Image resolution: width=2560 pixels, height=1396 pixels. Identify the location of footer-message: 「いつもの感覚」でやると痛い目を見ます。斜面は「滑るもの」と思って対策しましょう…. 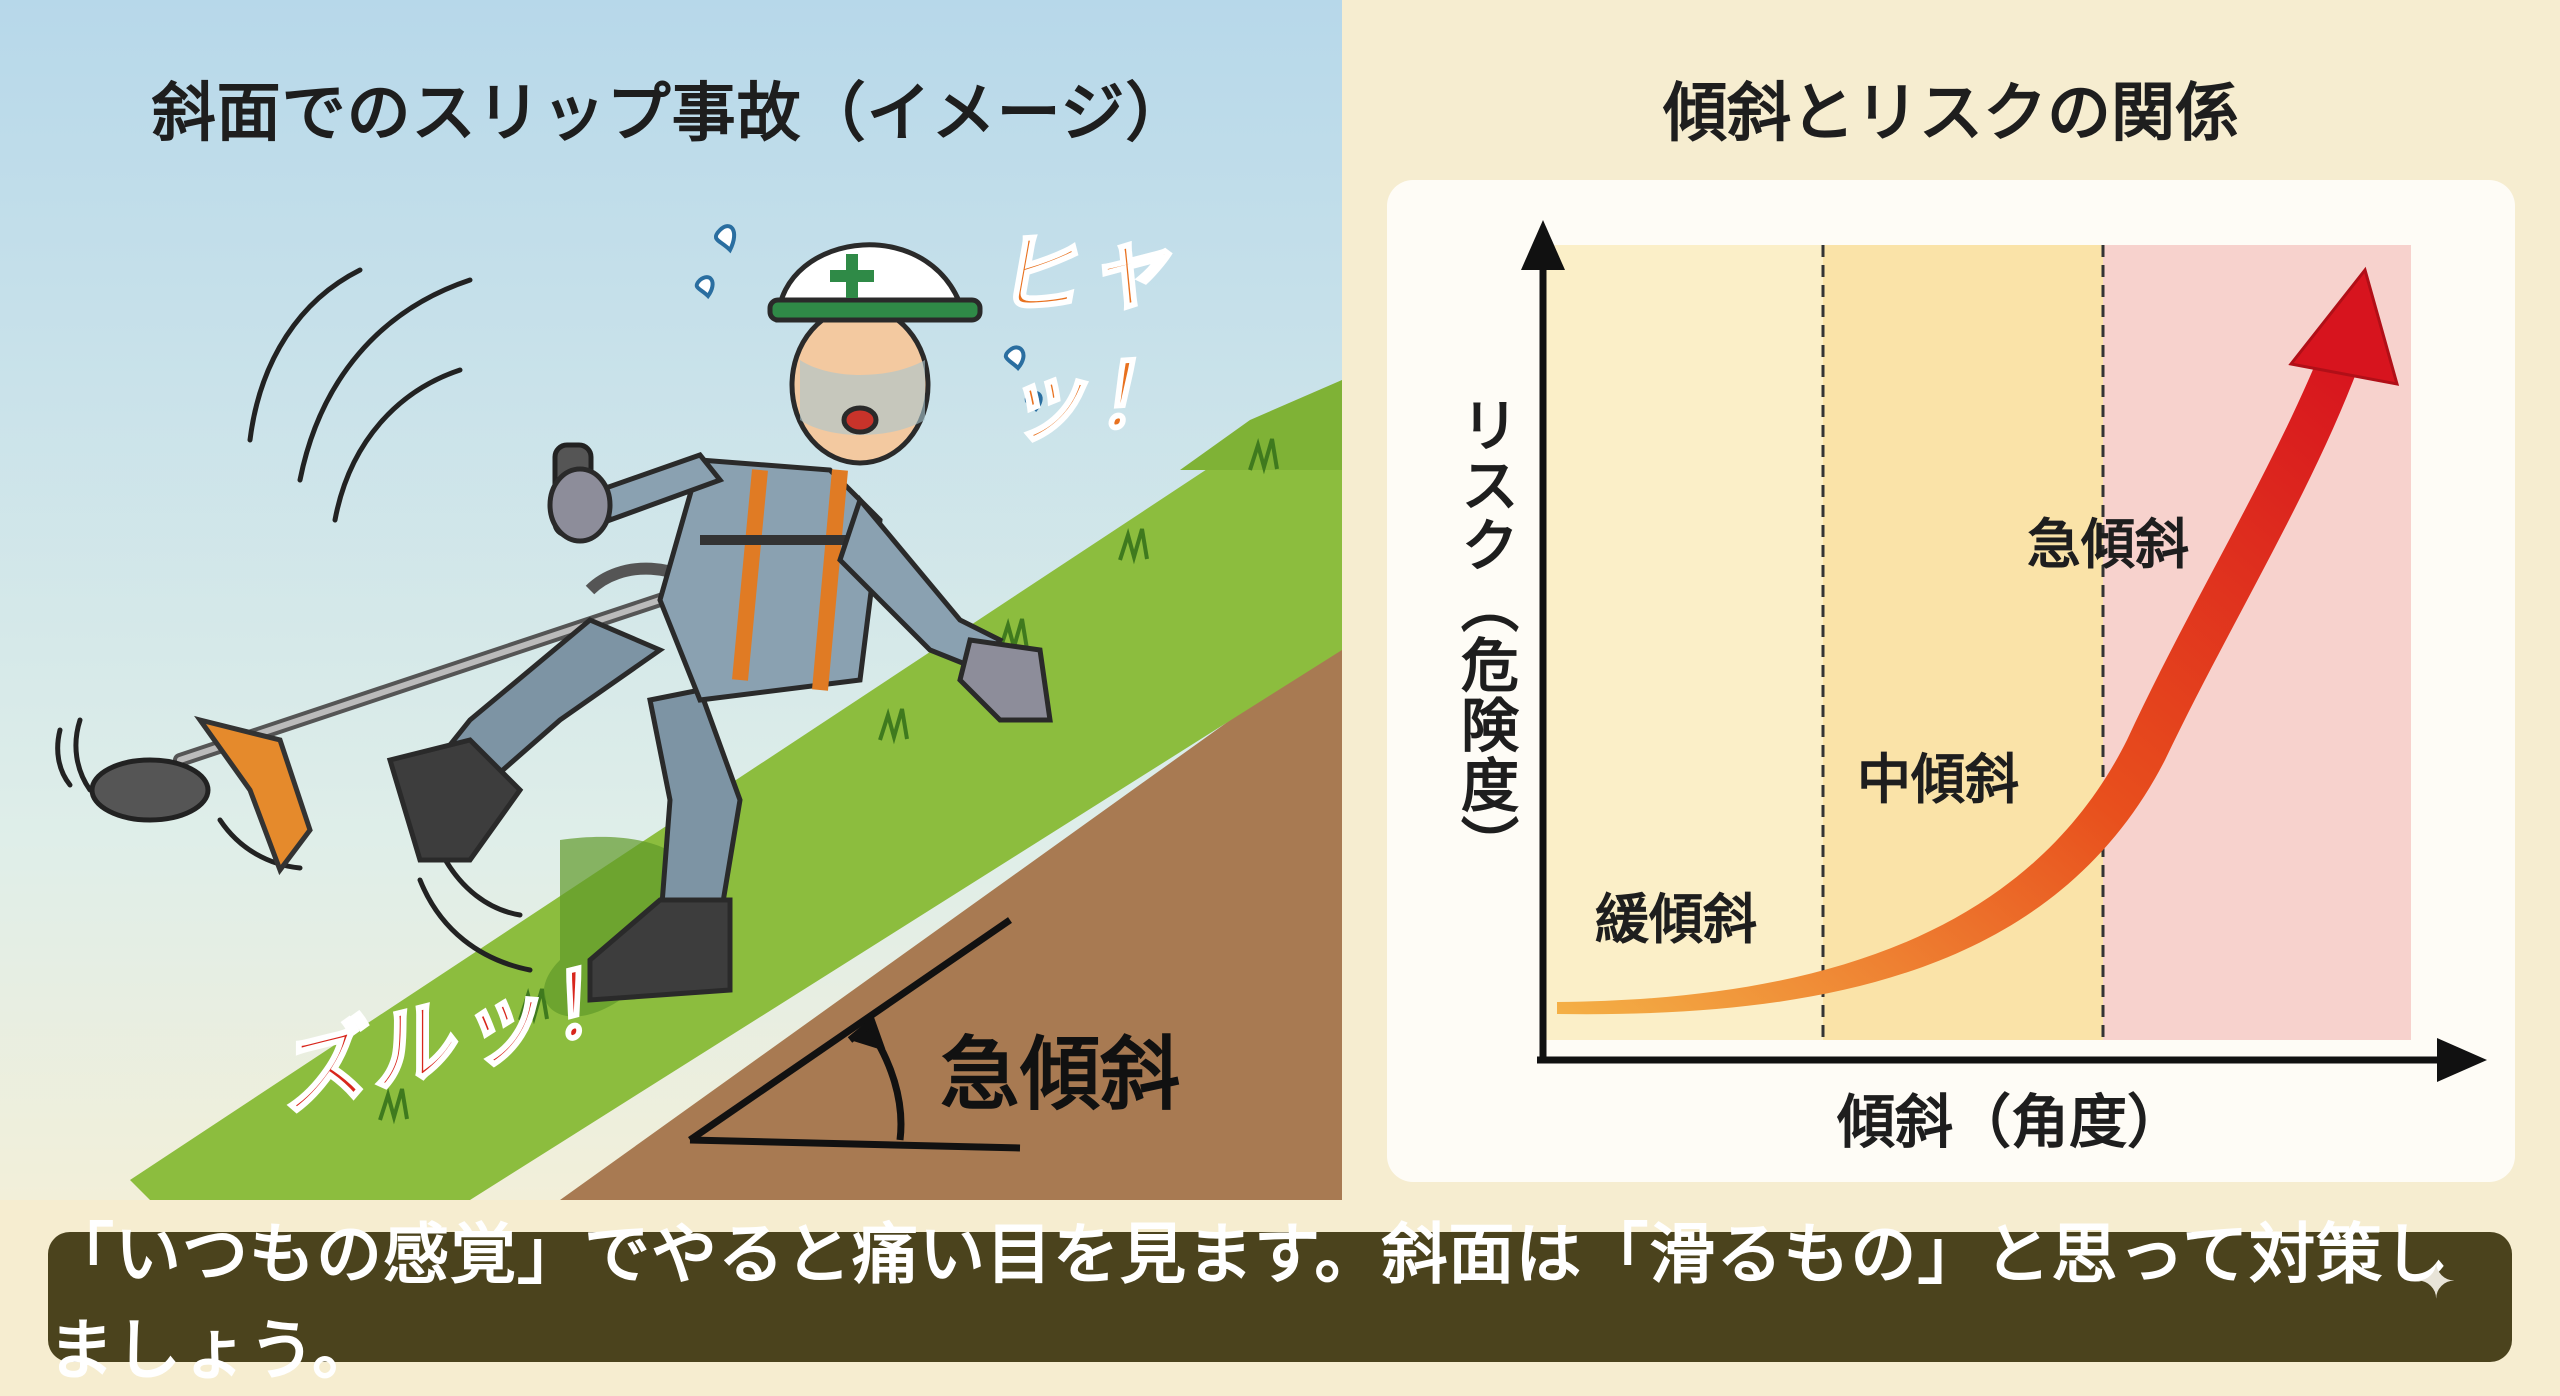
(1249, 1302).